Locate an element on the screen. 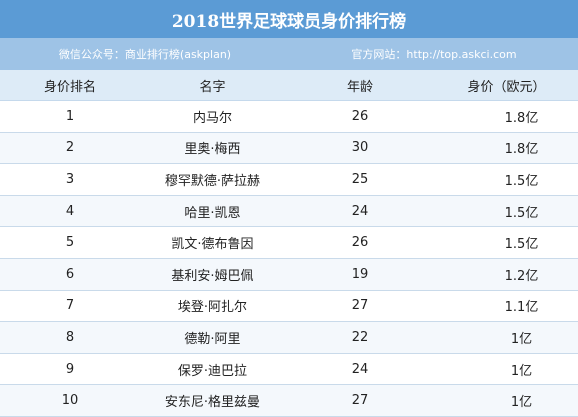 The image size is (578, 417). table-row: 9 保罗·迪巴拉 24 1亿 is located at coordinates (289, 370).